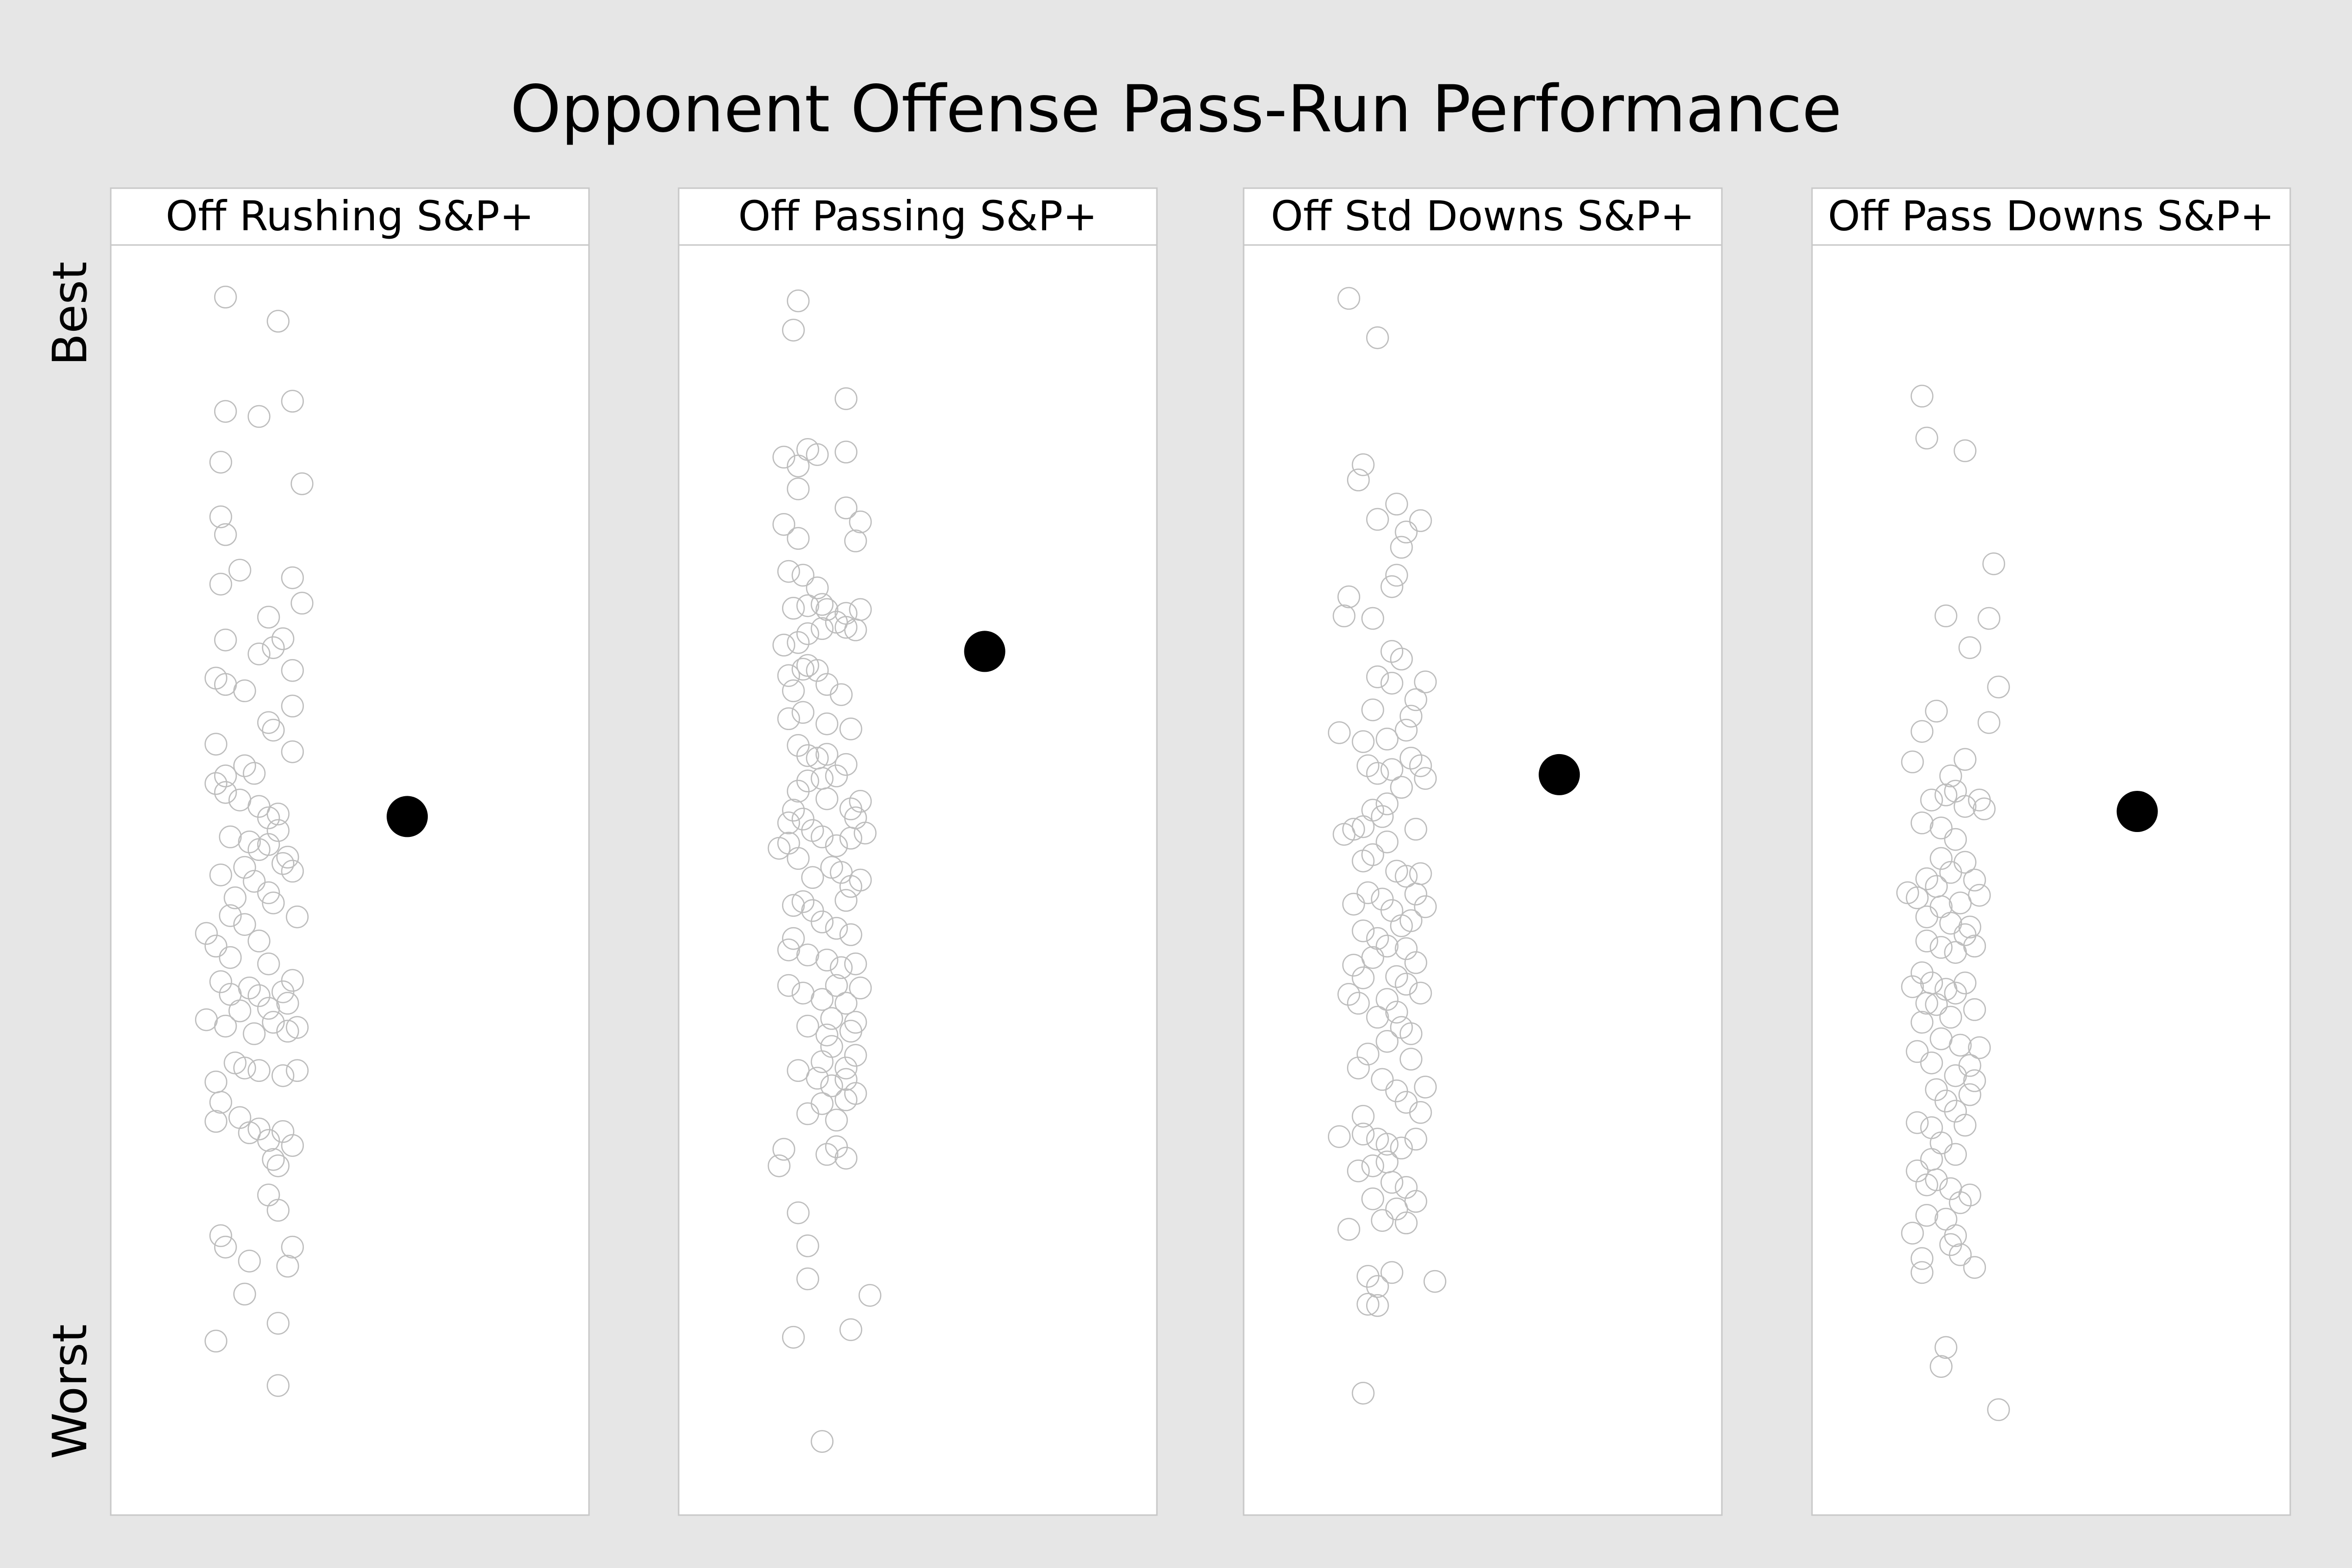 Image resolution: width=2352 pixels, height=1568 pixels. I want to click on highlighted-team-point, so click(984, 651).